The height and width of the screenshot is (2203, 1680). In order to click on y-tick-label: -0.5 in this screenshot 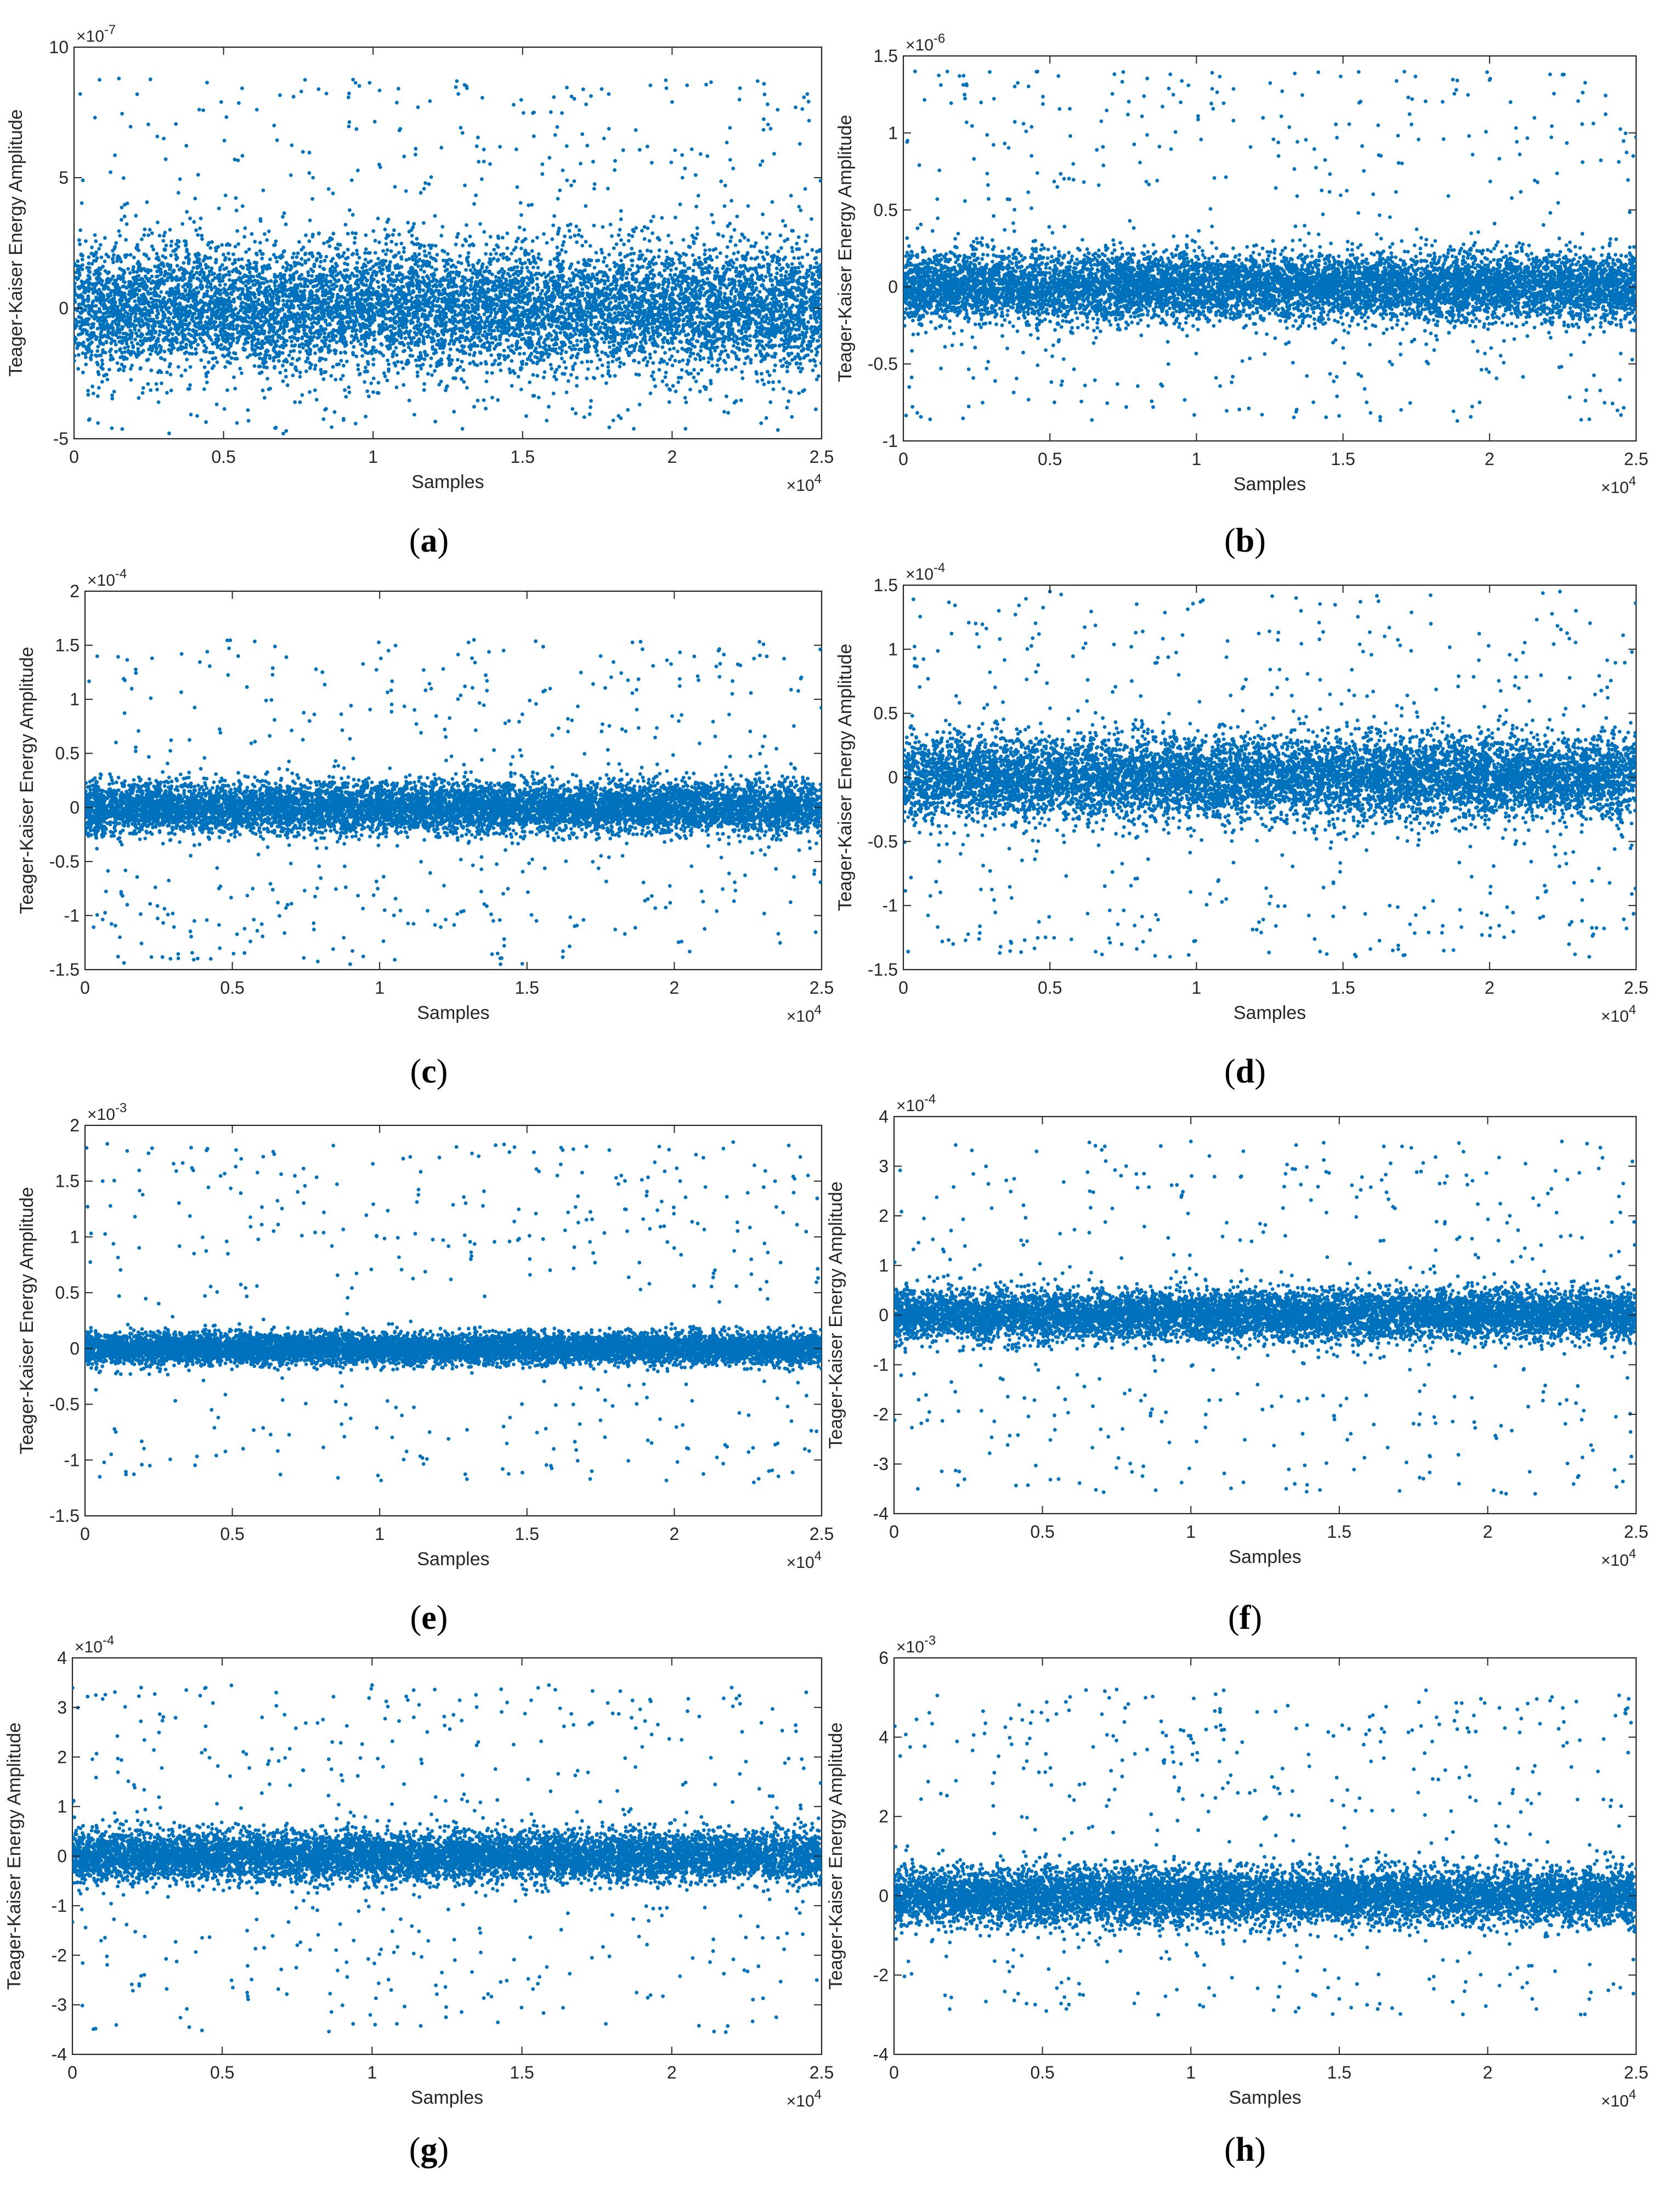, I will do `click(64, 1404)`.